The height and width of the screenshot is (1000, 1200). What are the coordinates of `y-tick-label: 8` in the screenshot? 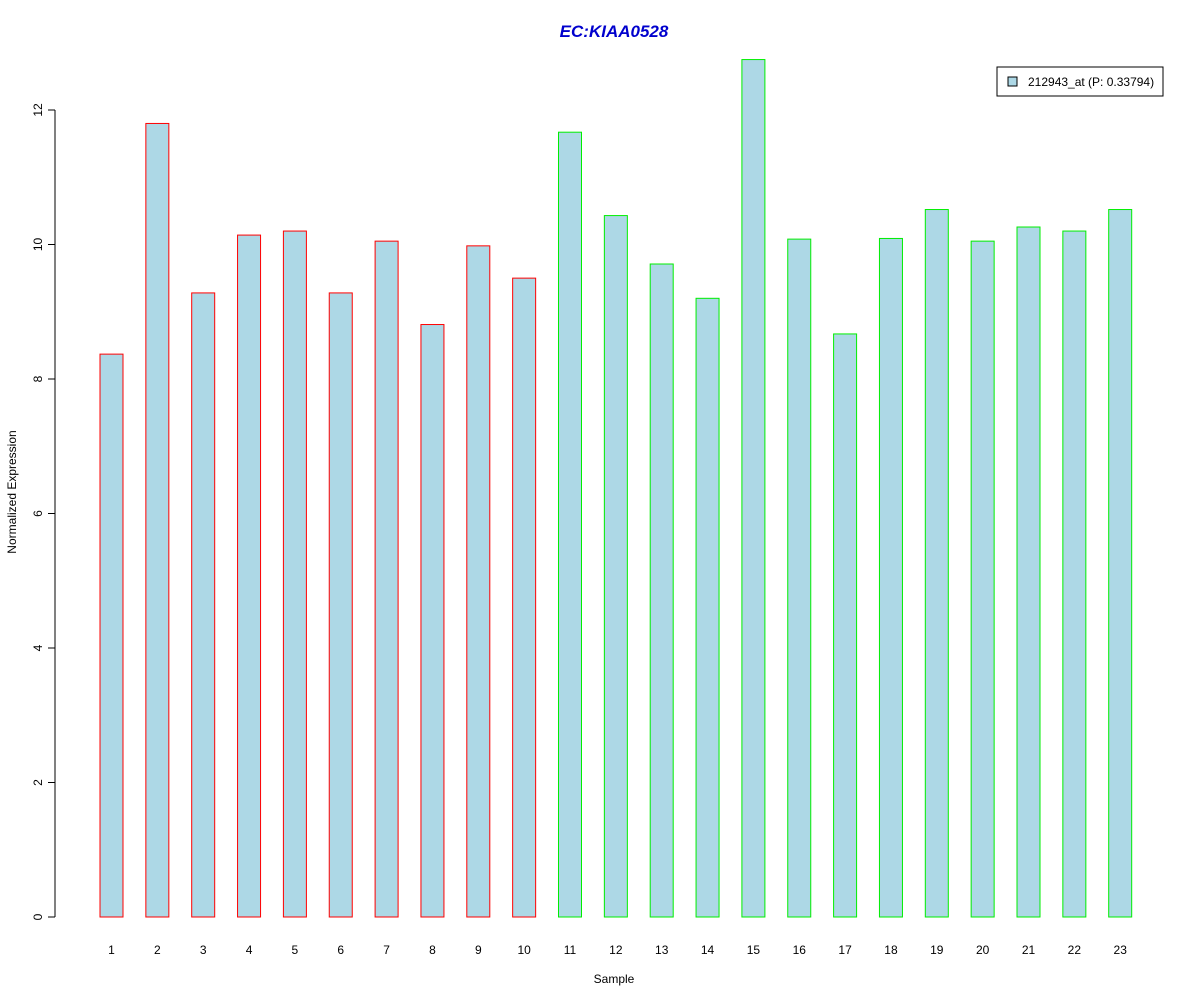 It's located at (38, 378).